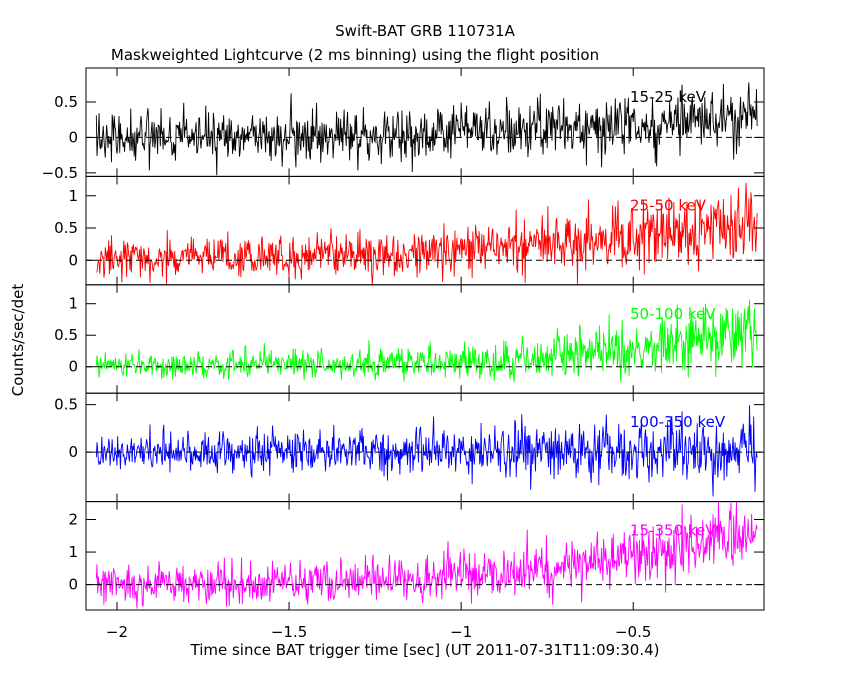  Describe the element at coordinates (117, 632) in the screenshot. I see `x-tick-label: −2` at that location.